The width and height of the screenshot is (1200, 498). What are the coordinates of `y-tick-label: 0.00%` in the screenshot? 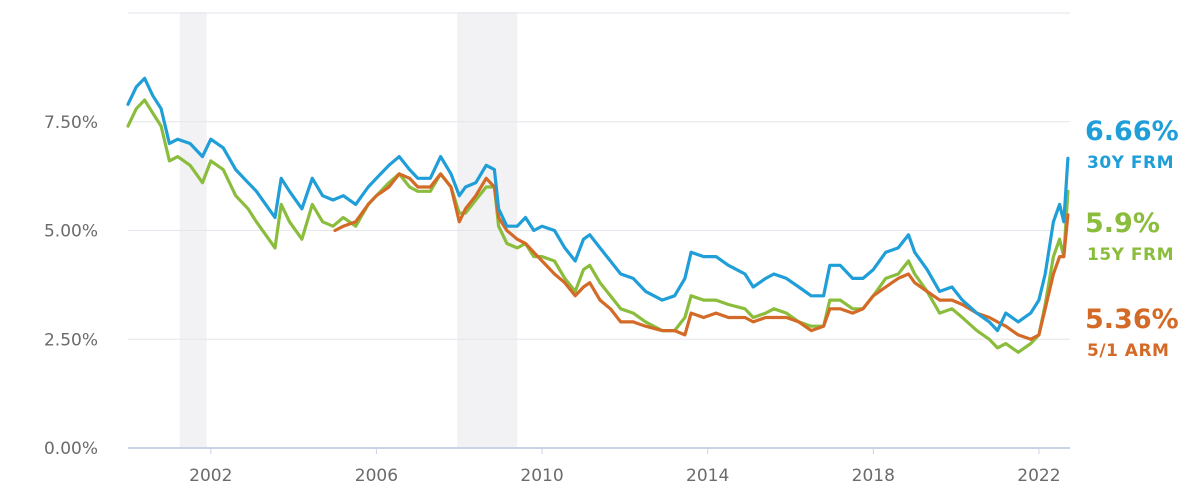 It's located at (71, 449).